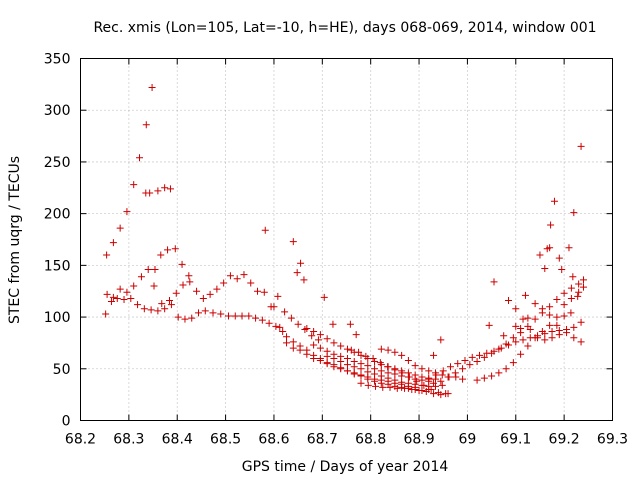 This screenshot has width=640, height=480. What do you see at coordinates (57, 318) in the screenshot?
I see `y-tick-label: 100` at bounding box center [57, 318].